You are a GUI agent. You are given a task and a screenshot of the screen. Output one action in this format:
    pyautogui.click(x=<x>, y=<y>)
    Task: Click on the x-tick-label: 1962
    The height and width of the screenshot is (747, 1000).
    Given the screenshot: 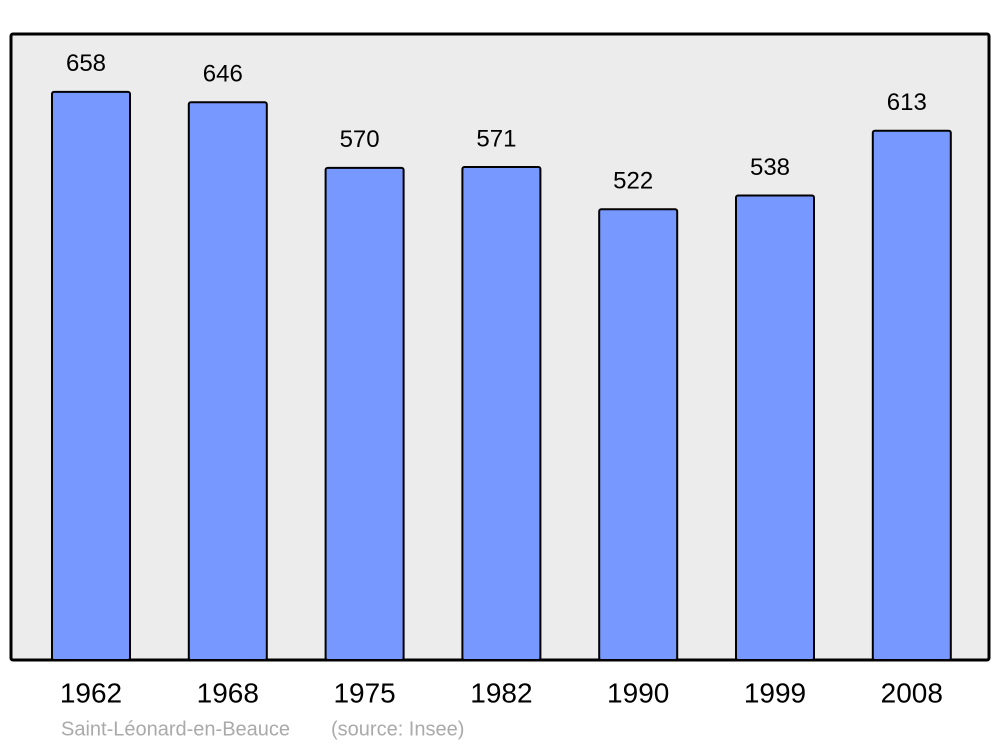 What is the action you would take?
    pyautogui.click(x=91, y=692)
    